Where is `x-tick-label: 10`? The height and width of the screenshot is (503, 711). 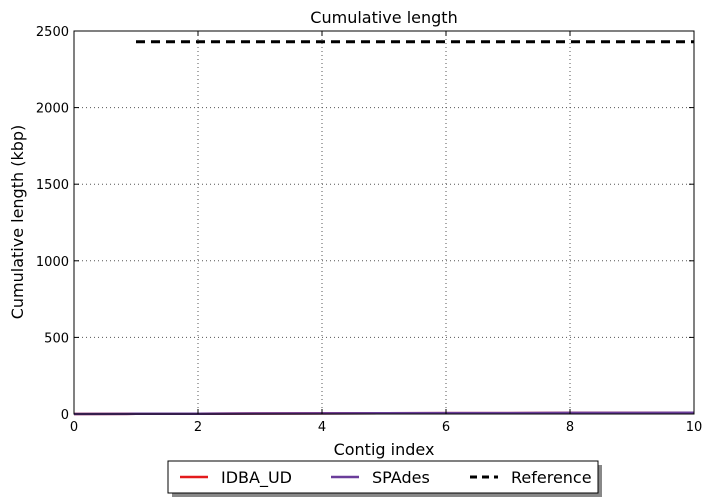
x-tick-label: 10 is located at coordinates (694, 427).